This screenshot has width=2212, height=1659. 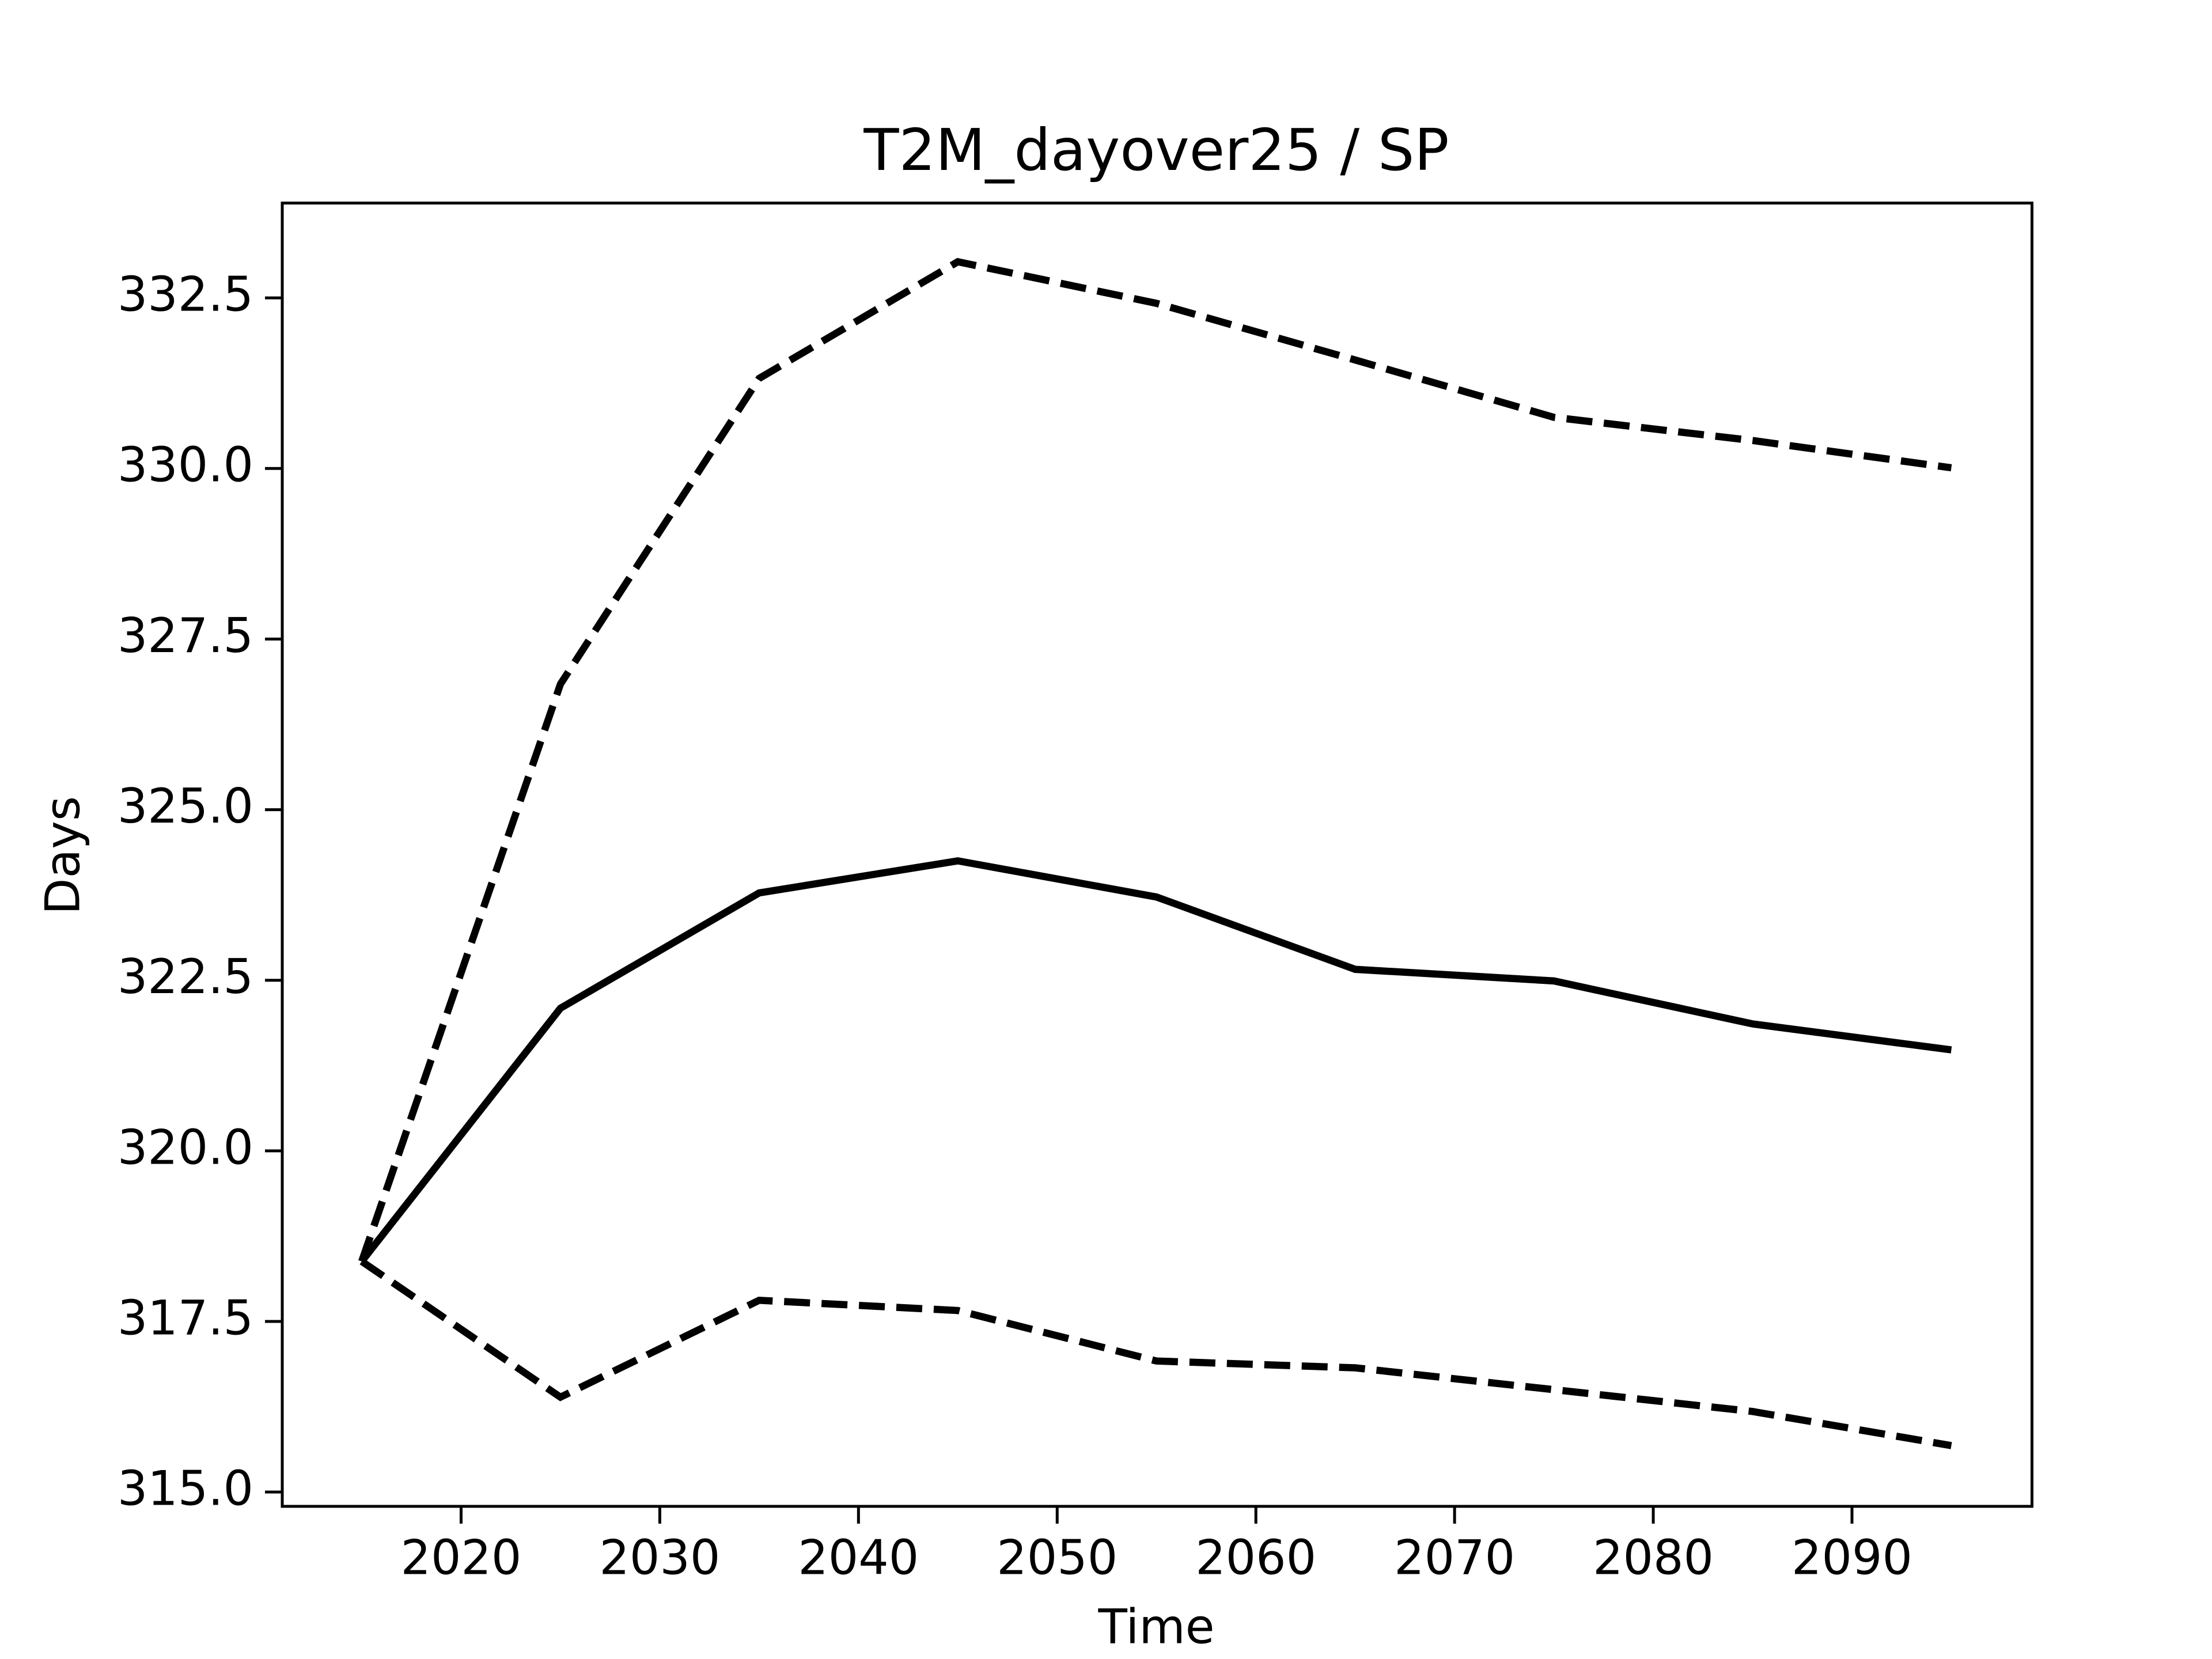 I want to click on y-tick-label: 325.0, so click(x=185, y=806).